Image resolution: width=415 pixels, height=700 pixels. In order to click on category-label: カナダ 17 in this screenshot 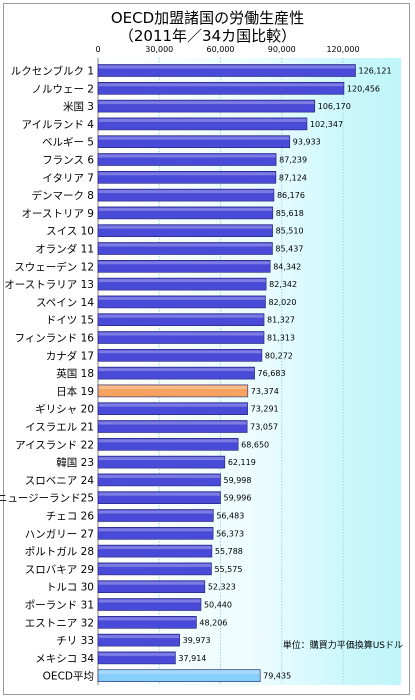, I will do `click(70, 355)`.